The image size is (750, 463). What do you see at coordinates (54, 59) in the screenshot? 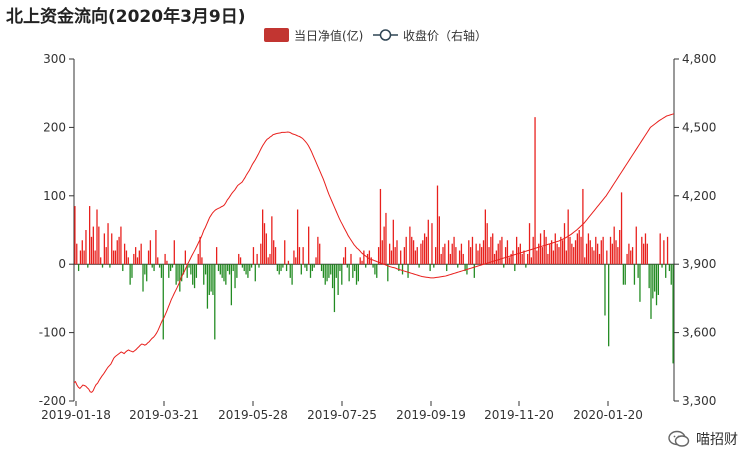
I see `left-tick-label: 300` at bounding box center [54, 59].